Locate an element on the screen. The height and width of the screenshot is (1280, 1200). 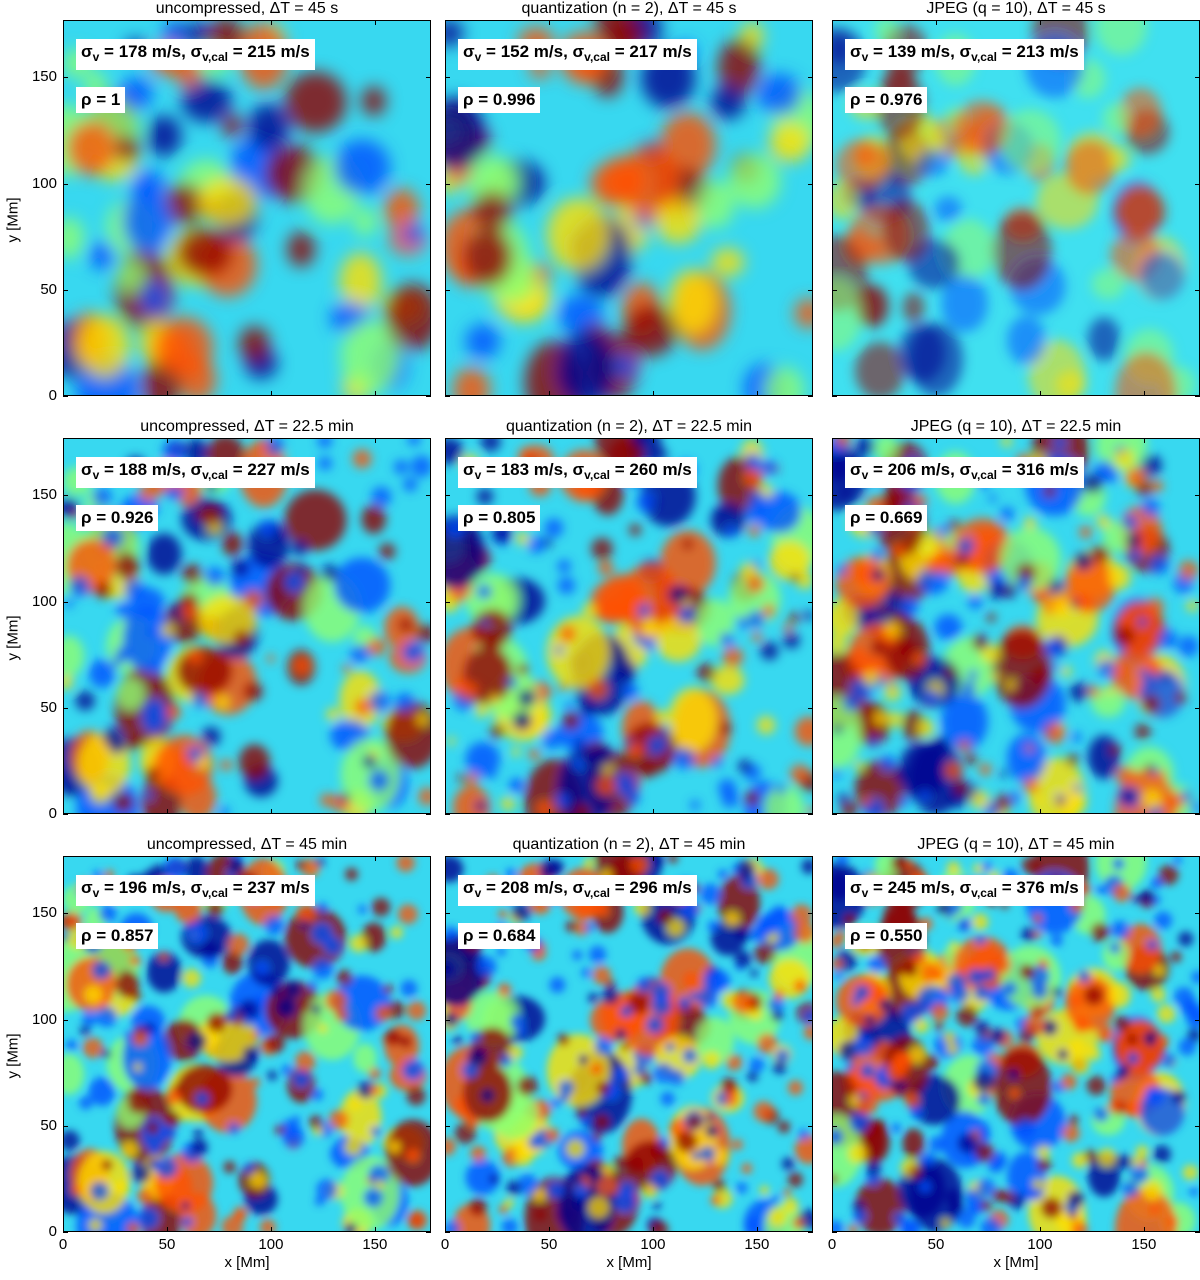
y-tick-label: 150 is located at coordinates (44, 77).